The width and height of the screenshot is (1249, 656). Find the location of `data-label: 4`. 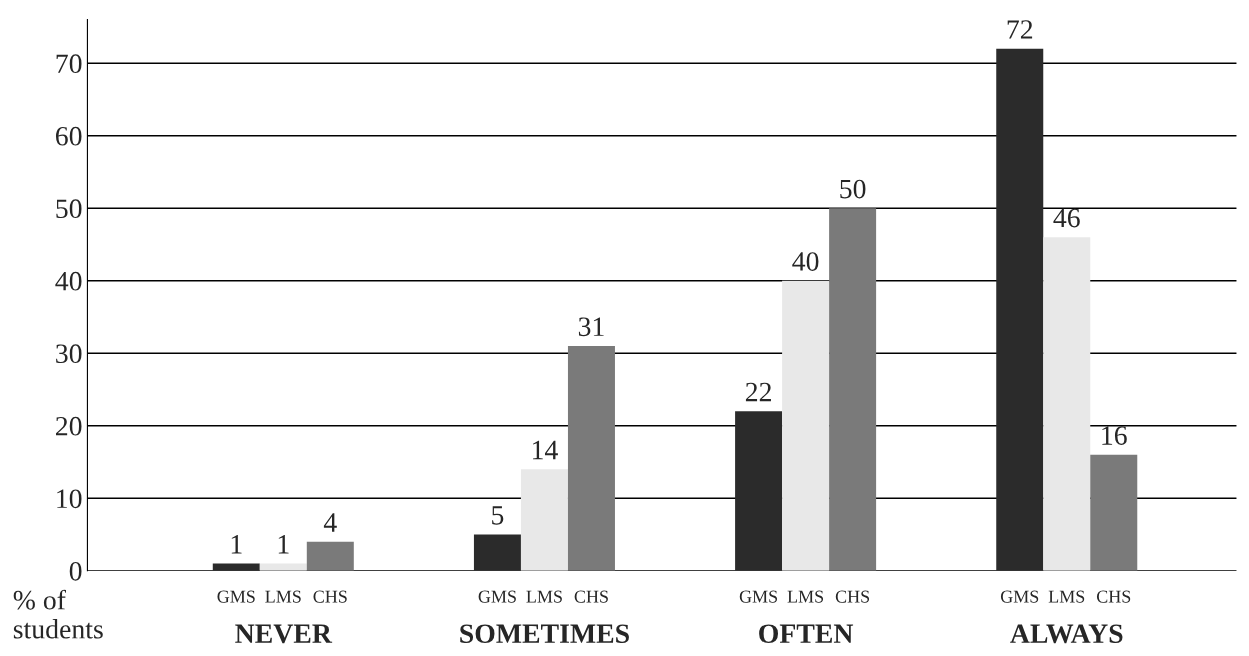

data-label: 4 is located at coordinates (330, 522).